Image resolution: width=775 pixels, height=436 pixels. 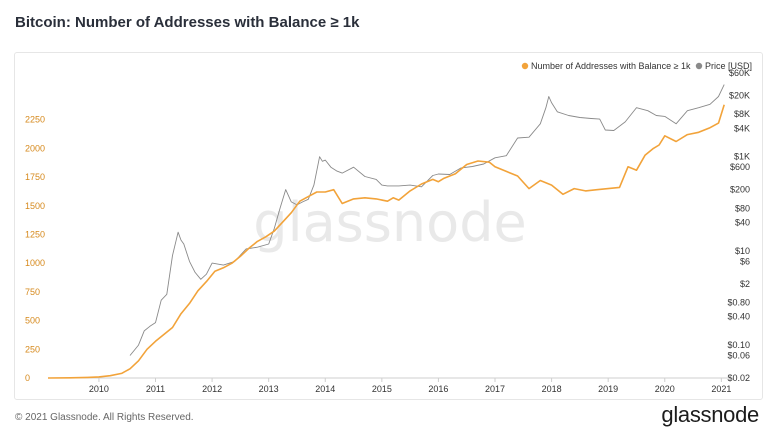 What do you see at coordinates (32, 349) in the screenshot?
I see `left-tick-label-1: 250` at bounding box center [32, 349].